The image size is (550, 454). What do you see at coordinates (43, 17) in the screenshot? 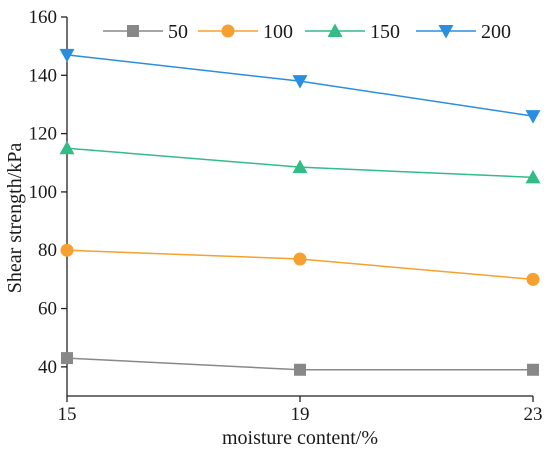
I see `y-tick-label: 160` at bounding box center [43, 17].